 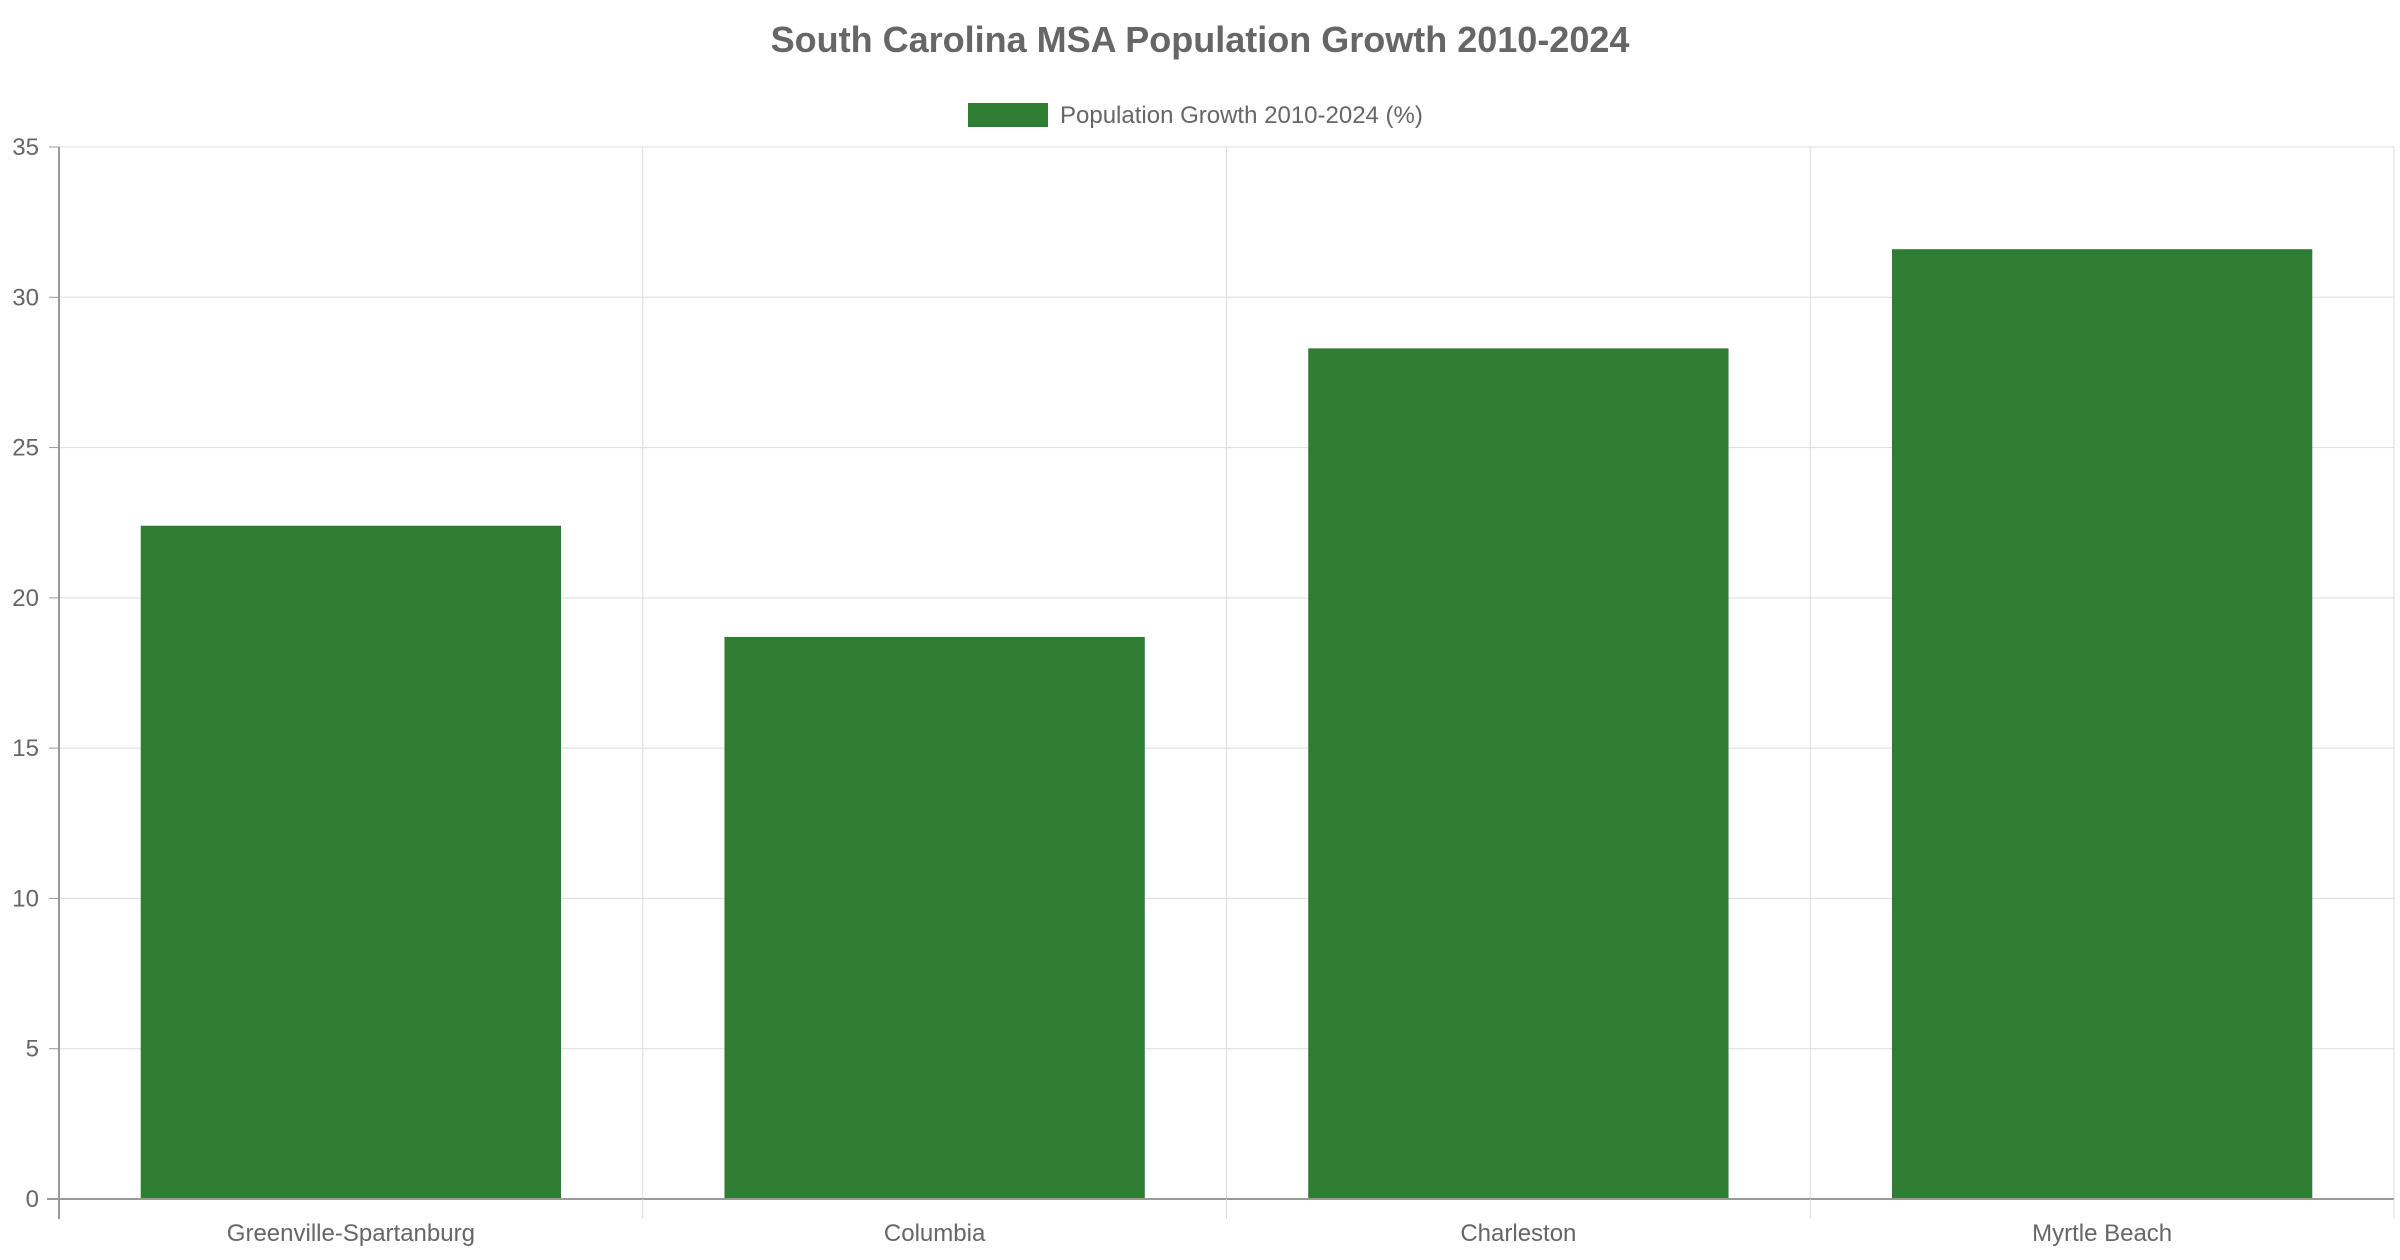 What do you see at coordinates (25, 898) in the screenshot?
I see `y-tick-label: 10` at bounding box center [25, 898].